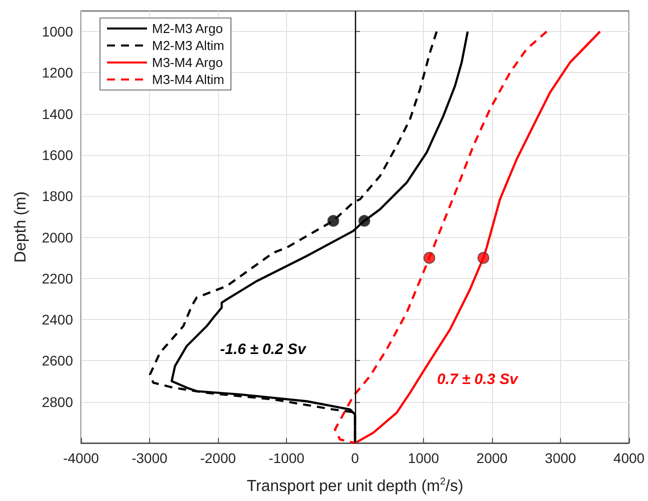  I want to click on legend-label: M2-M3 Argo, so click(187, 28).